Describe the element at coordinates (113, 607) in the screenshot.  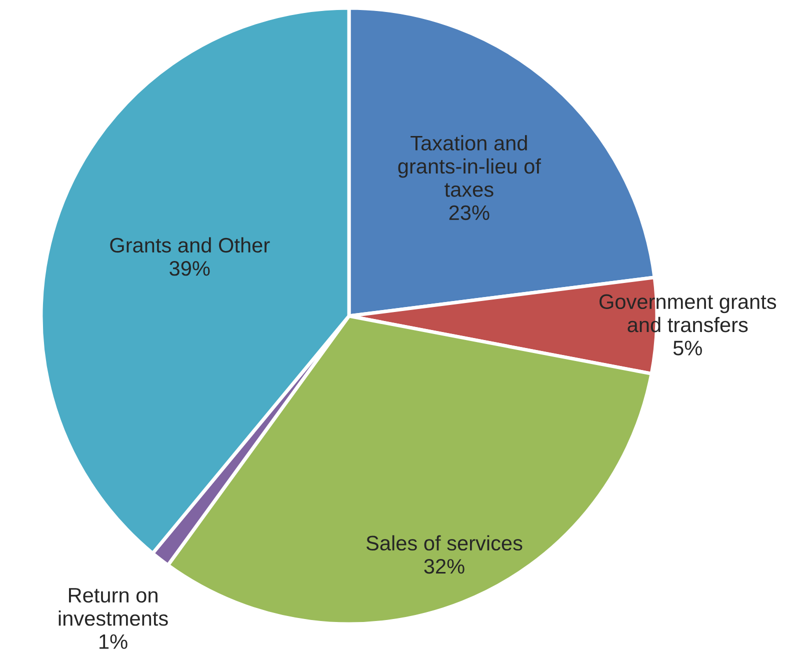
I see `slice-label: Return on investments` at that location.